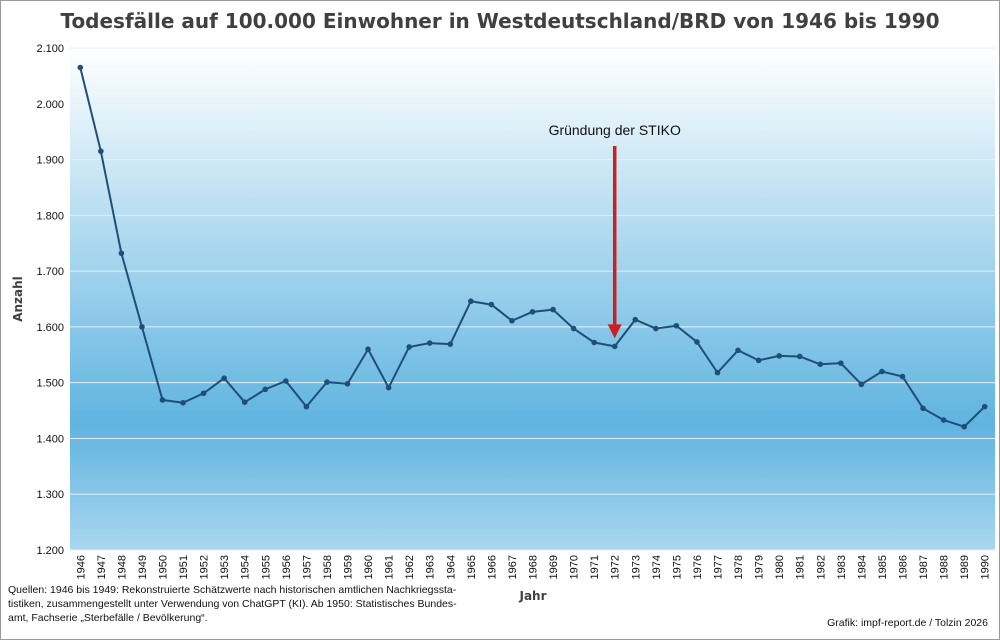 This screenshot has height=640, width=1000. I want to click on x-tick-label: 1988, so click(945, 567).